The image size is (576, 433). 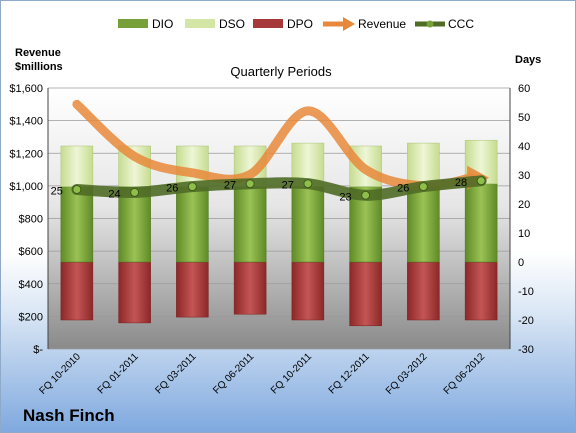 What do you see at coordinates (461, 183) in the screenshot?
I see `ccc-data-label: 28` at bounding box center [461, 183].